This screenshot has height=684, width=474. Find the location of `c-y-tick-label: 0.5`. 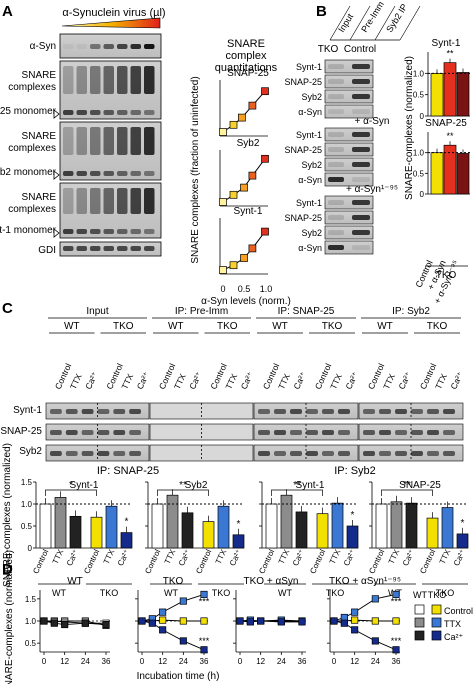

c-y-tick-label: 0.5 is located at coordinates (27, 526).